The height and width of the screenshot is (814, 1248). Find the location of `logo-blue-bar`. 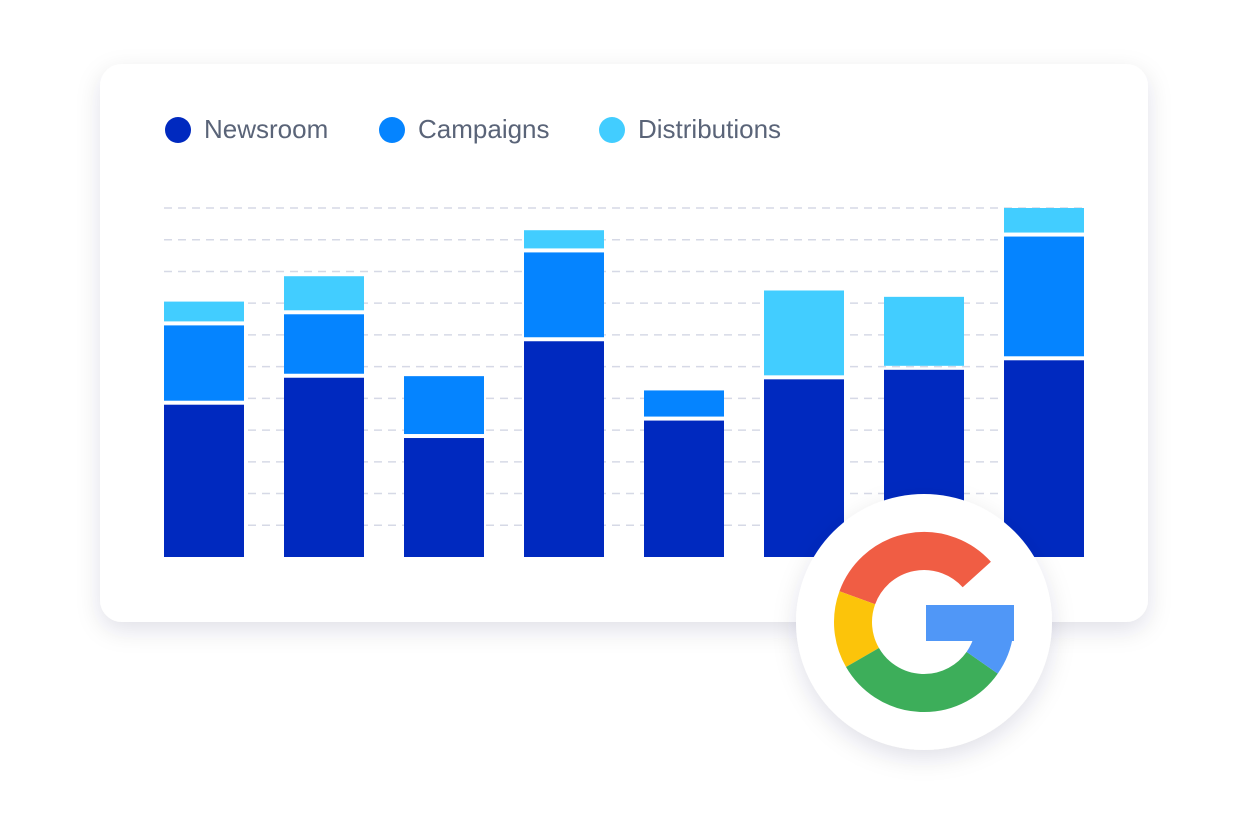

logo-blue-bar is located at coordinates (970, 623).